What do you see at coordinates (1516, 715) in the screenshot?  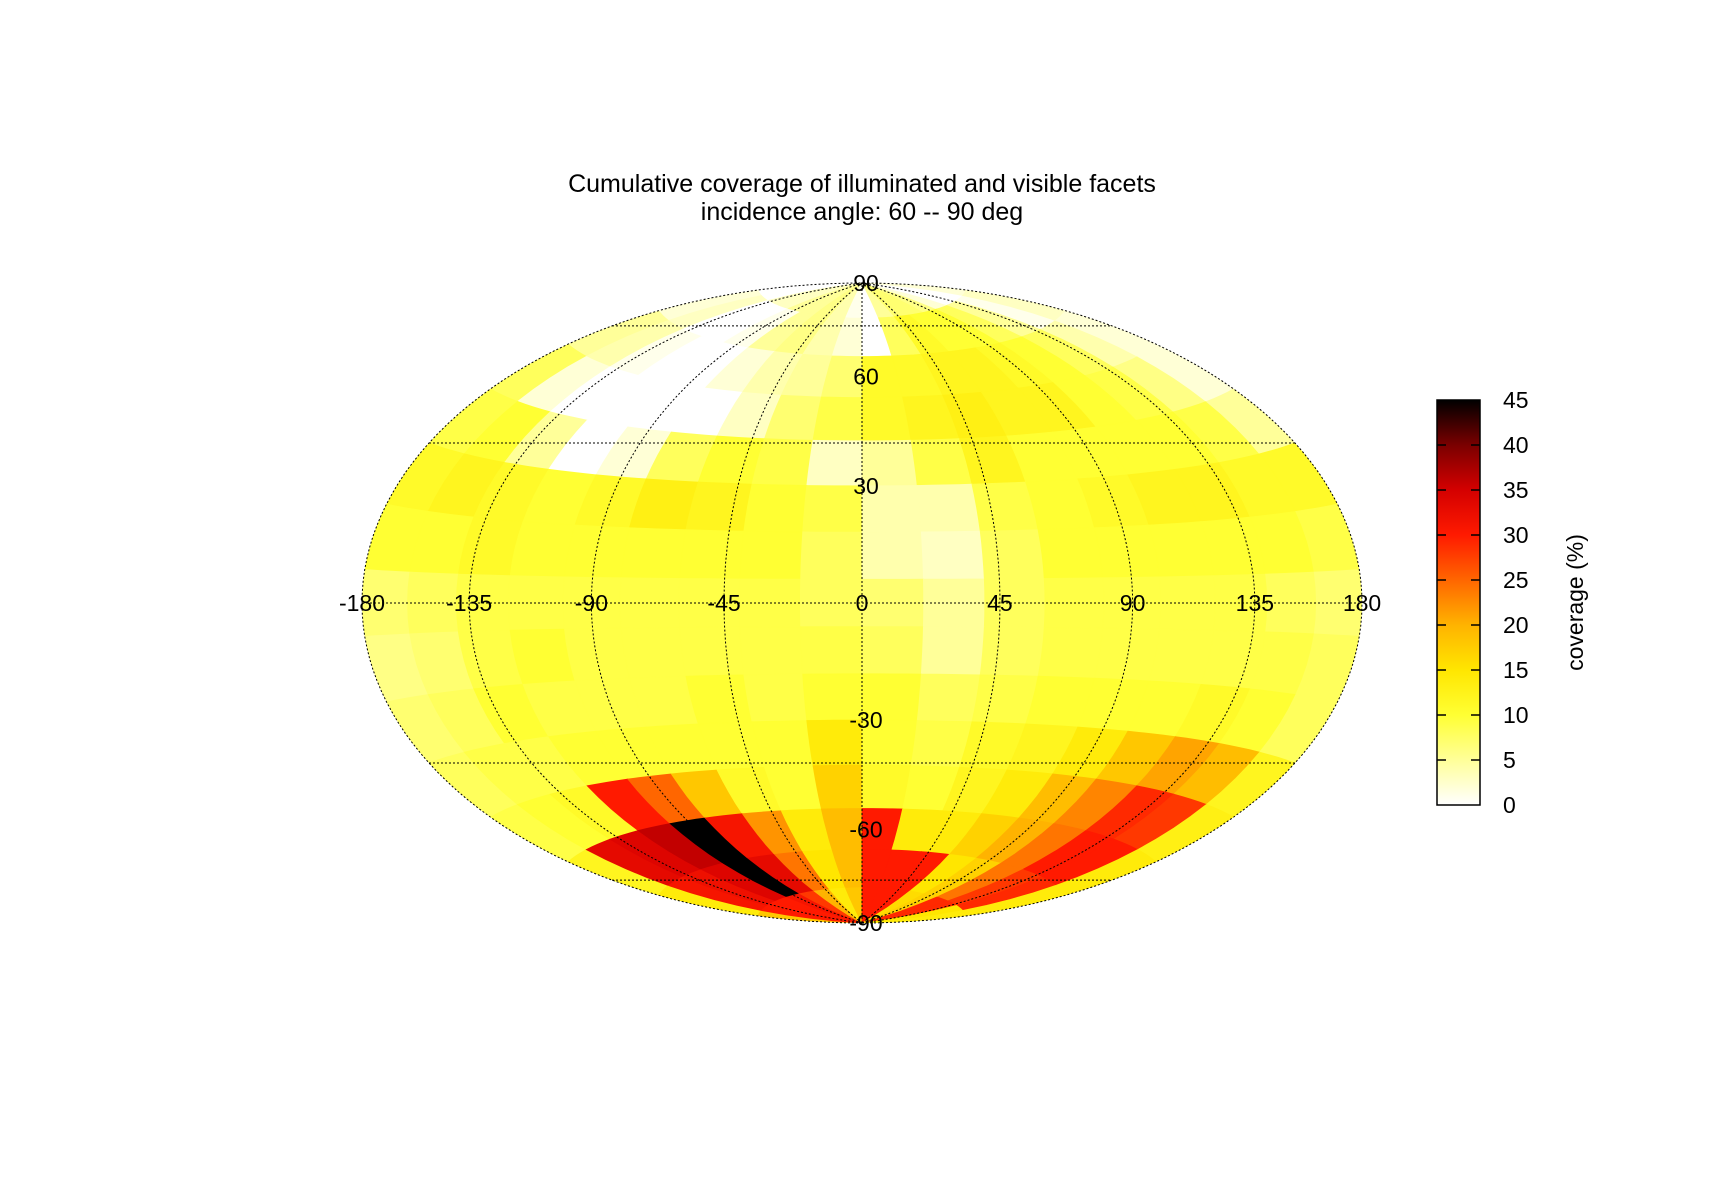 I see `colorbar-tick-label: 10` at bounding box center [1516, 715].